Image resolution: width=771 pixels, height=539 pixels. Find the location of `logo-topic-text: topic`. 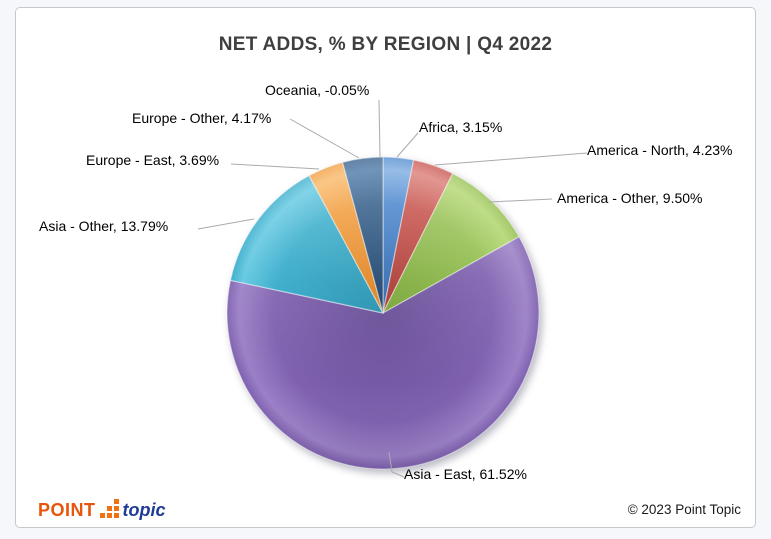

logo-topic-text: topic is located at coordinates (144, 510).